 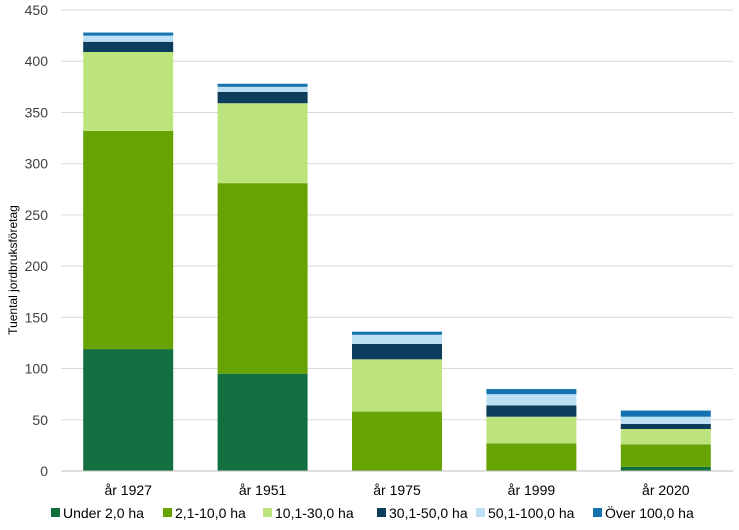 What do you see at coordinates (37, 317) in the screenshot?
I see `y-tick-label: 150` at bounding box center [37, 317].